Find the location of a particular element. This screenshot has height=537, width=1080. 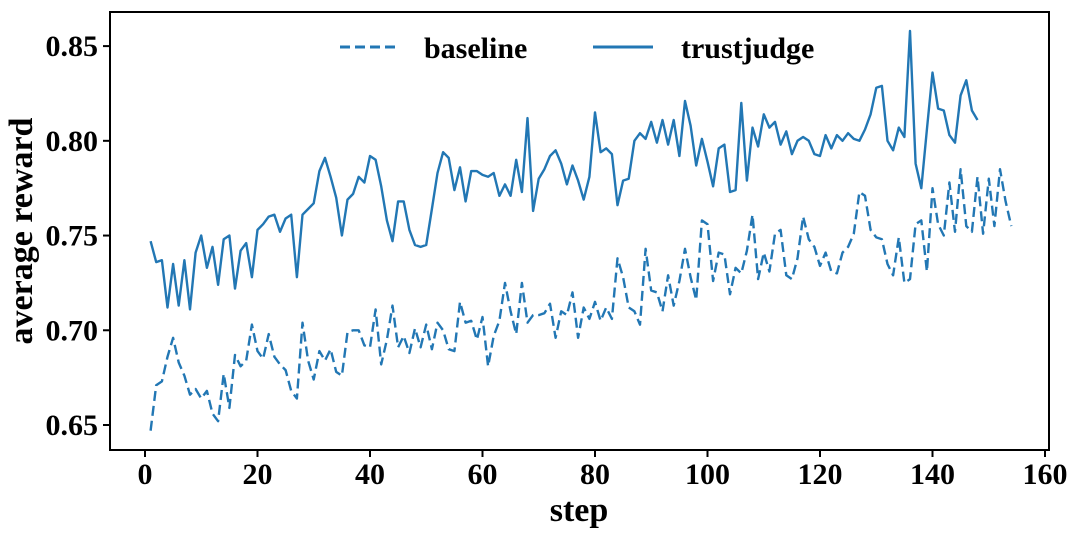

x-tick-label: 20 is located at coordinates (257, 474).